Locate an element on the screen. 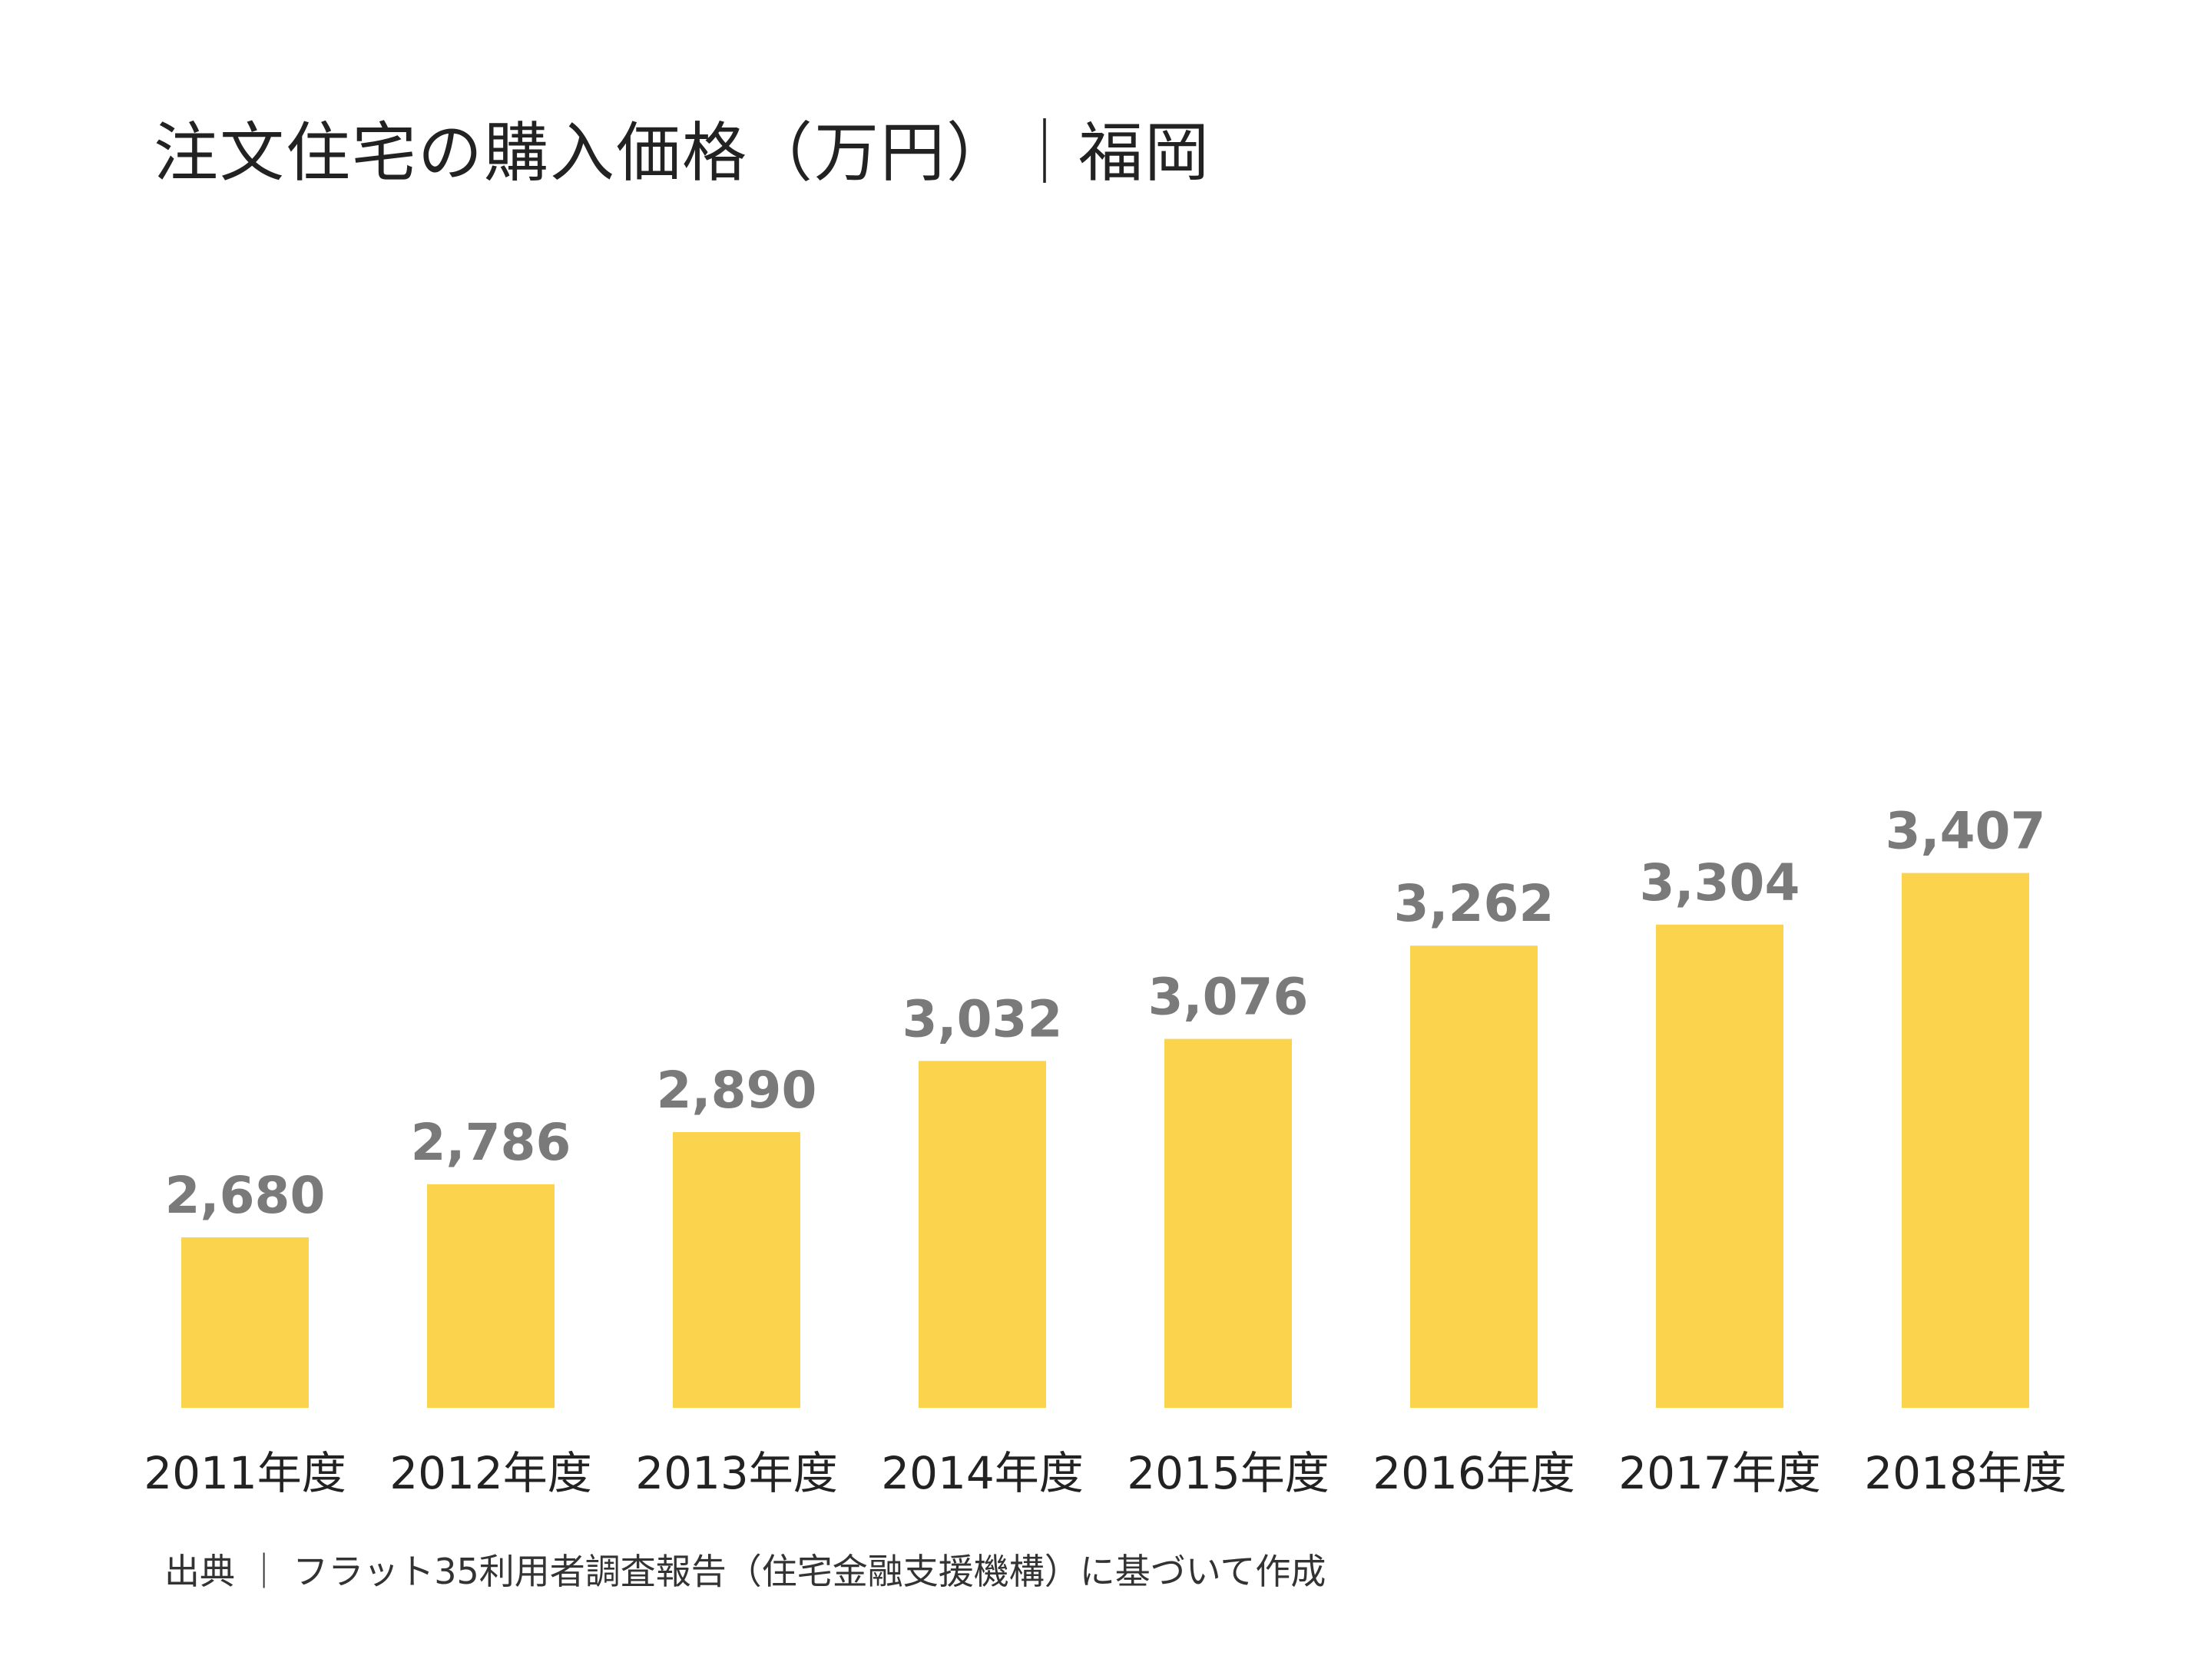 The height and width of the screenshot is (1659, 2212). bar-2015年度 is located at coordinates (1228, 1223).